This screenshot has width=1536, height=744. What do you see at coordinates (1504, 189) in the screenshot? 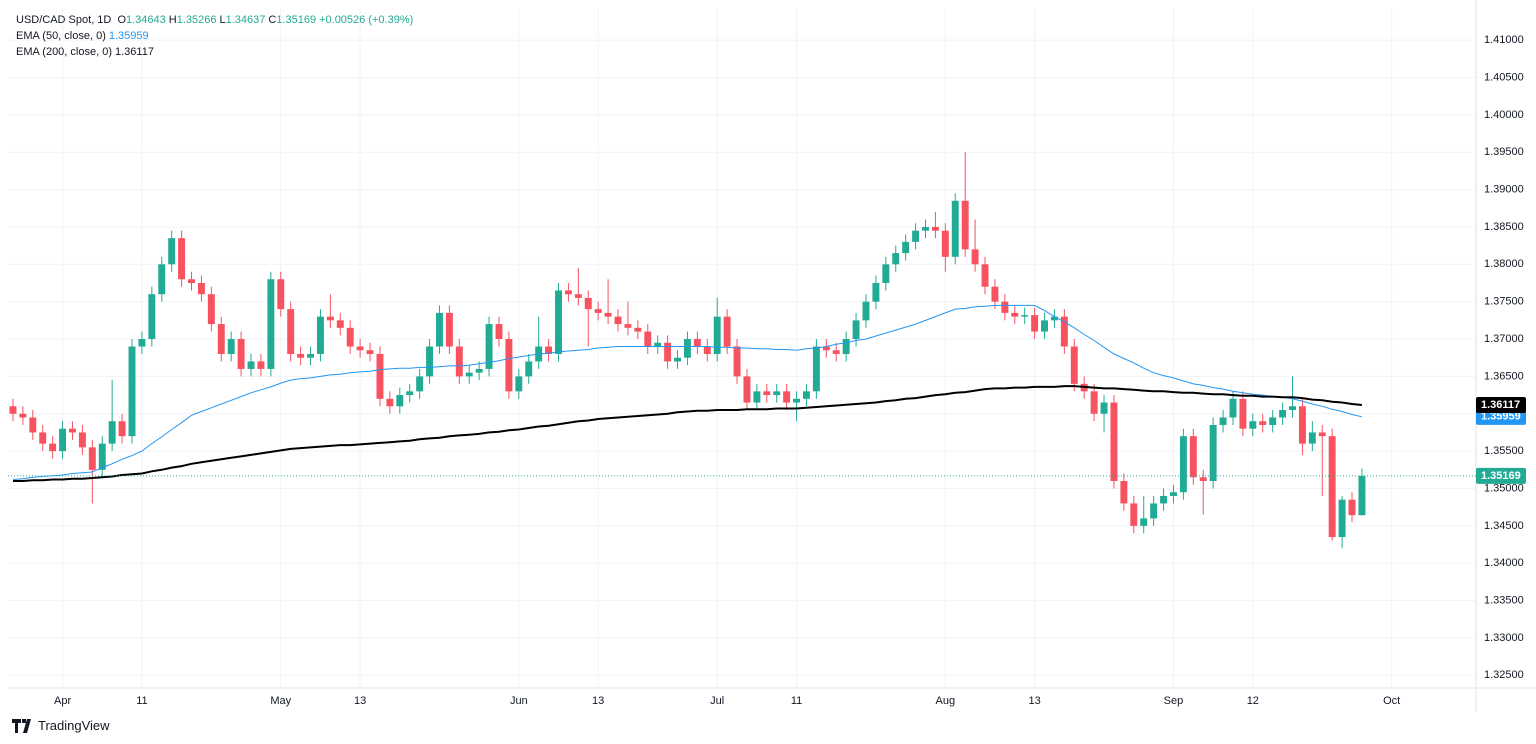
I see `y-tick-label: 1.39000` at bounding box center [1504, 189].